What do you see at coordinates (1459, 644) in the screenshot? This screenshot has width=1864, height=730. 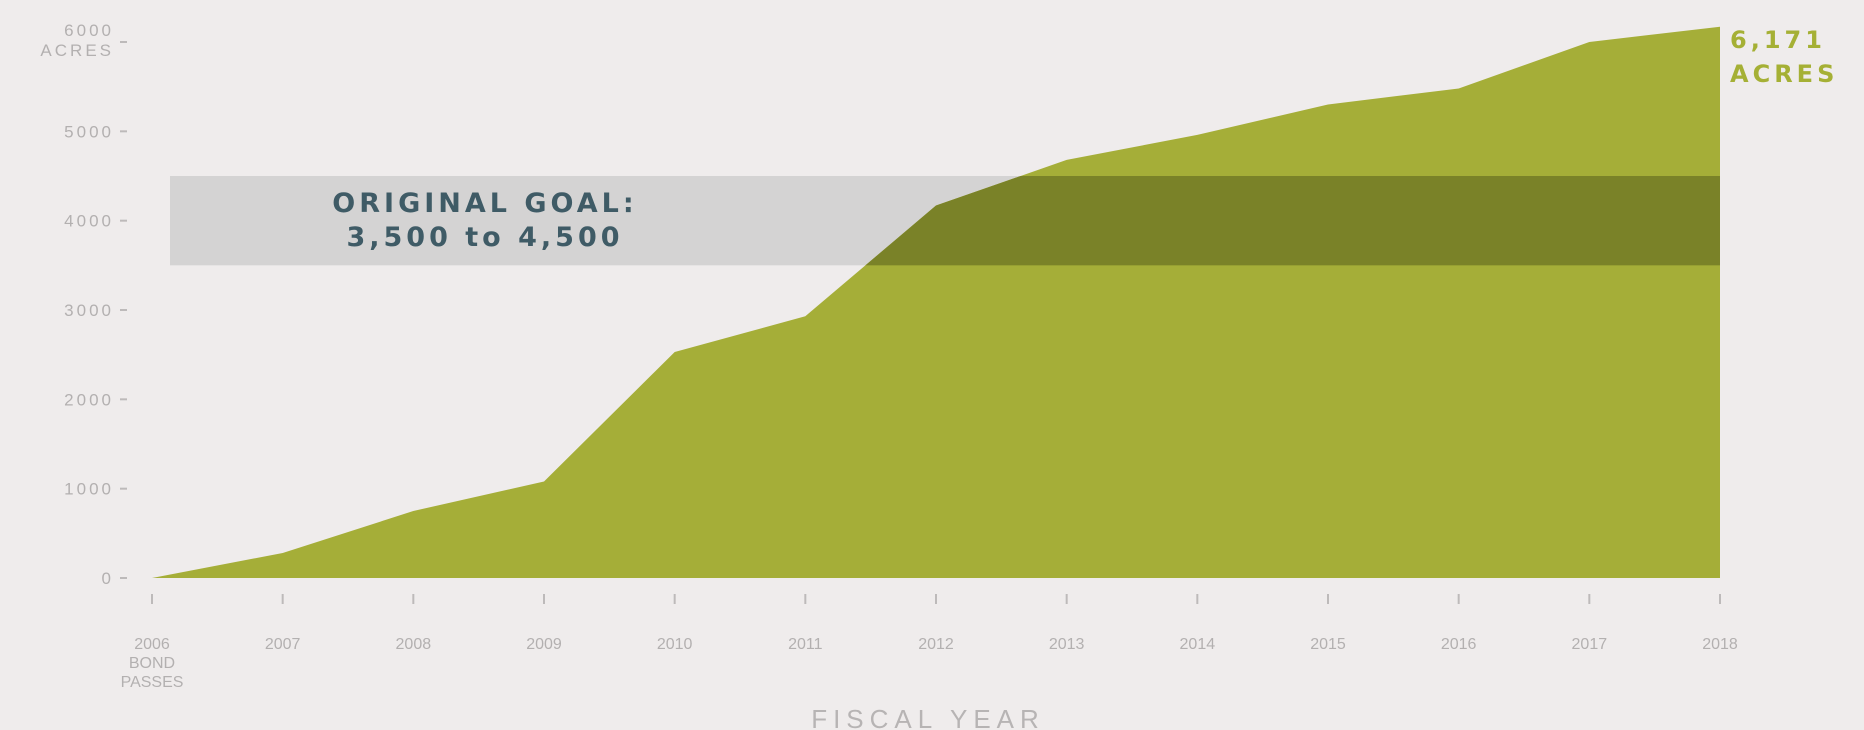 I see `x-tick-label: 2016` at bounding box center [1459, 644].